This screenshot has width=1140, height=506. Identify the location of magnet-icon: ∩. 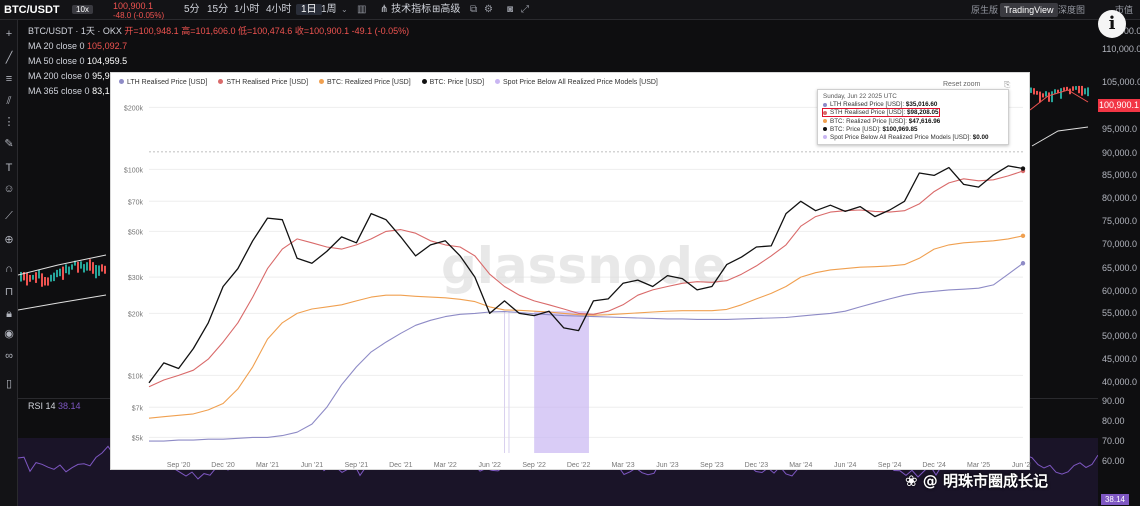
(9, 269).